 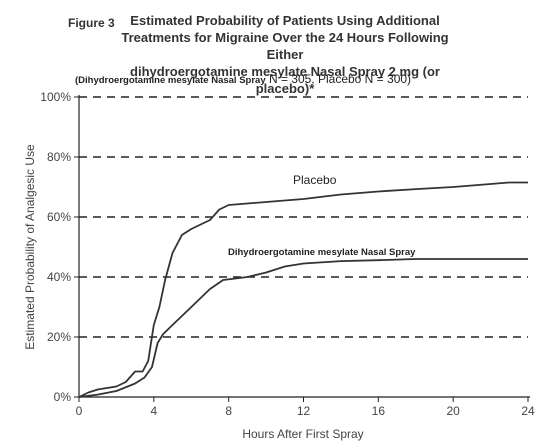 I want to click on figure-label: Figure 3, so click(x=91, y=23).